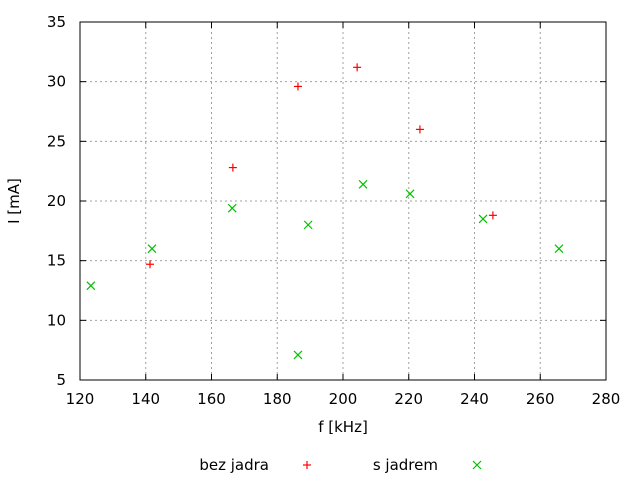  I want to click on legend-plus-icon, so click(307, 465).